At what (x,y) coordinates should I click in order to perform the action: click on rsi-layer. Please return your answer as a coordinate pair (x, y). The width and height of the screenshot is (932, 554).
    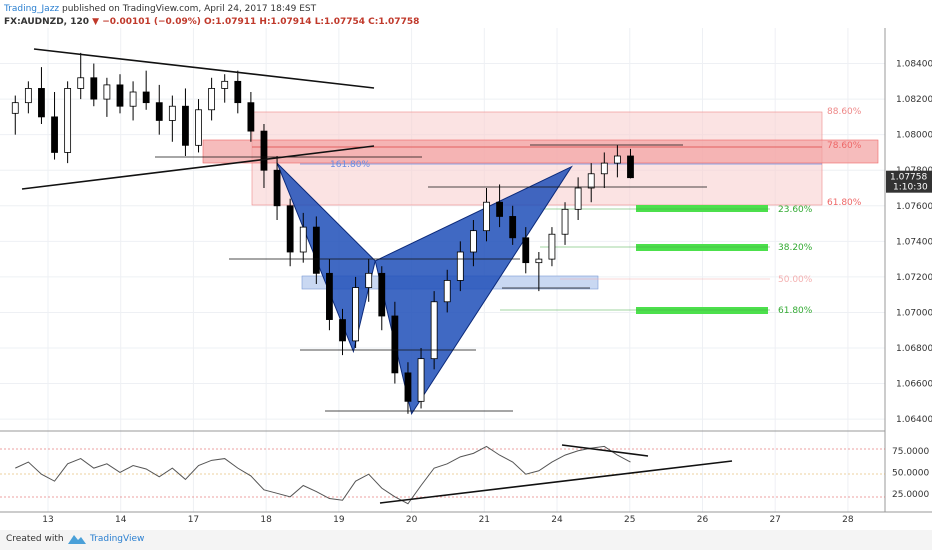
    Looking at the image, I should click on (323, 475).